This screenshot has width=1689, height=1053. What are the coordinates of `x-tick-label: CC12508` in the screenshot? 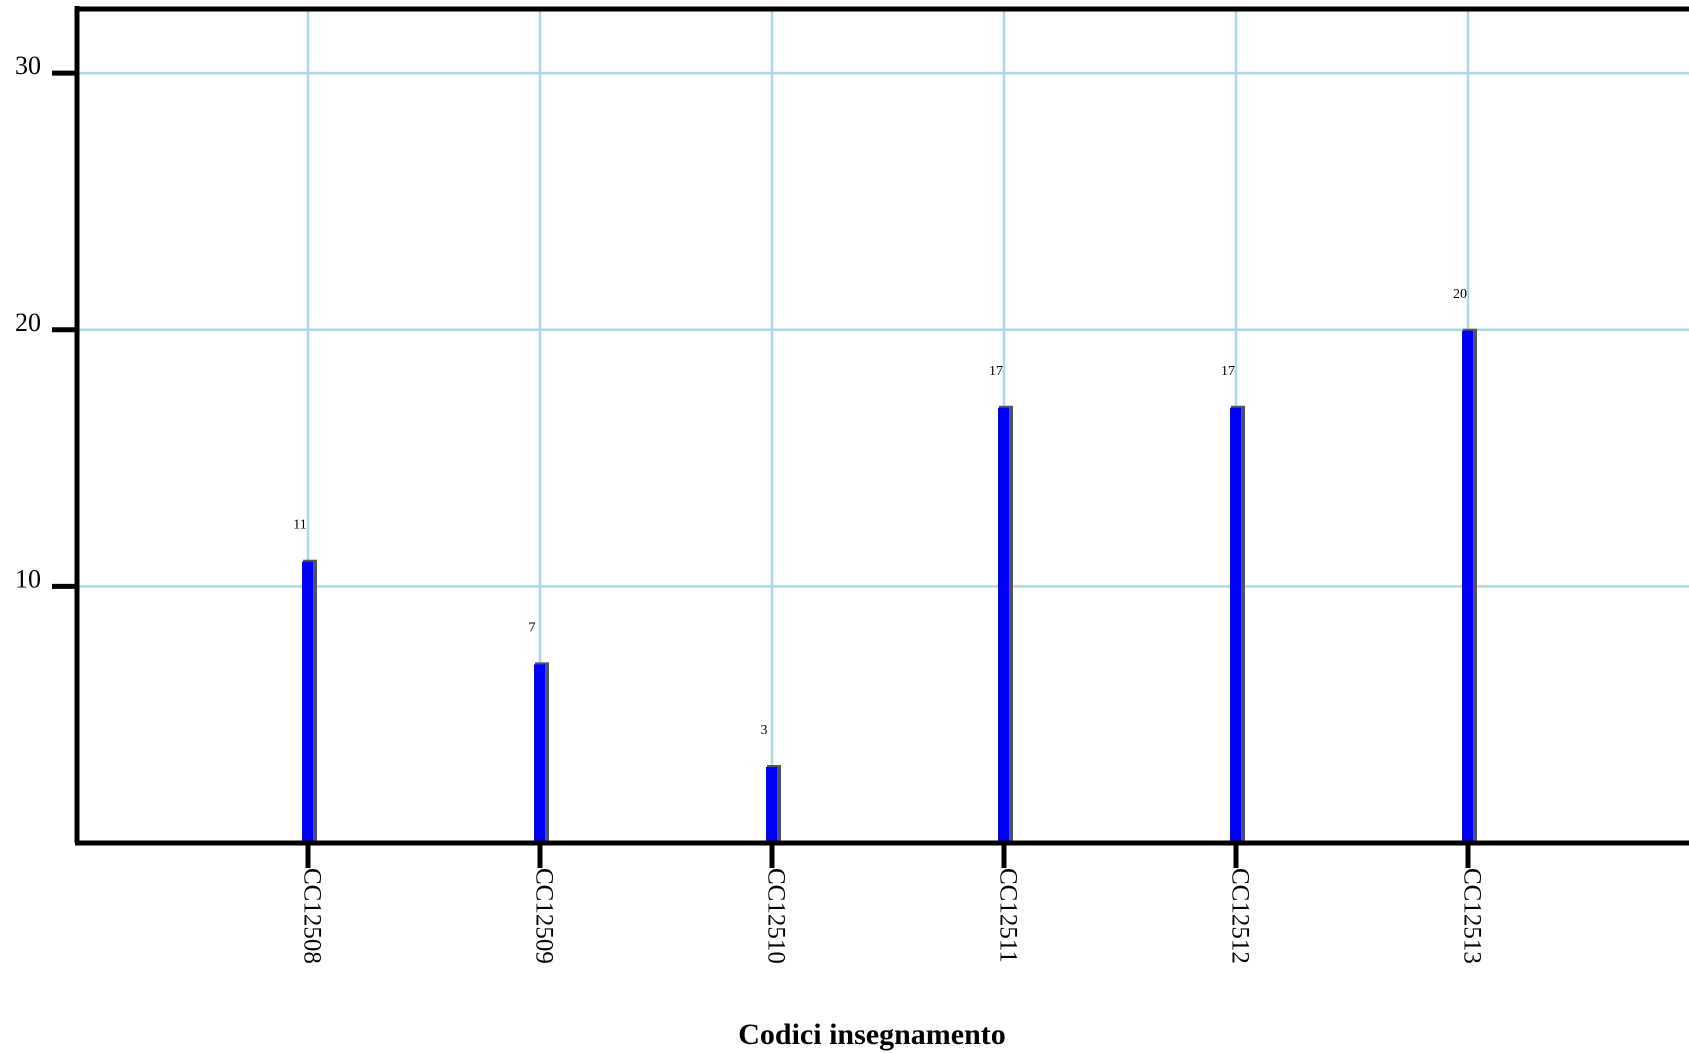 It's located at (311, 916).